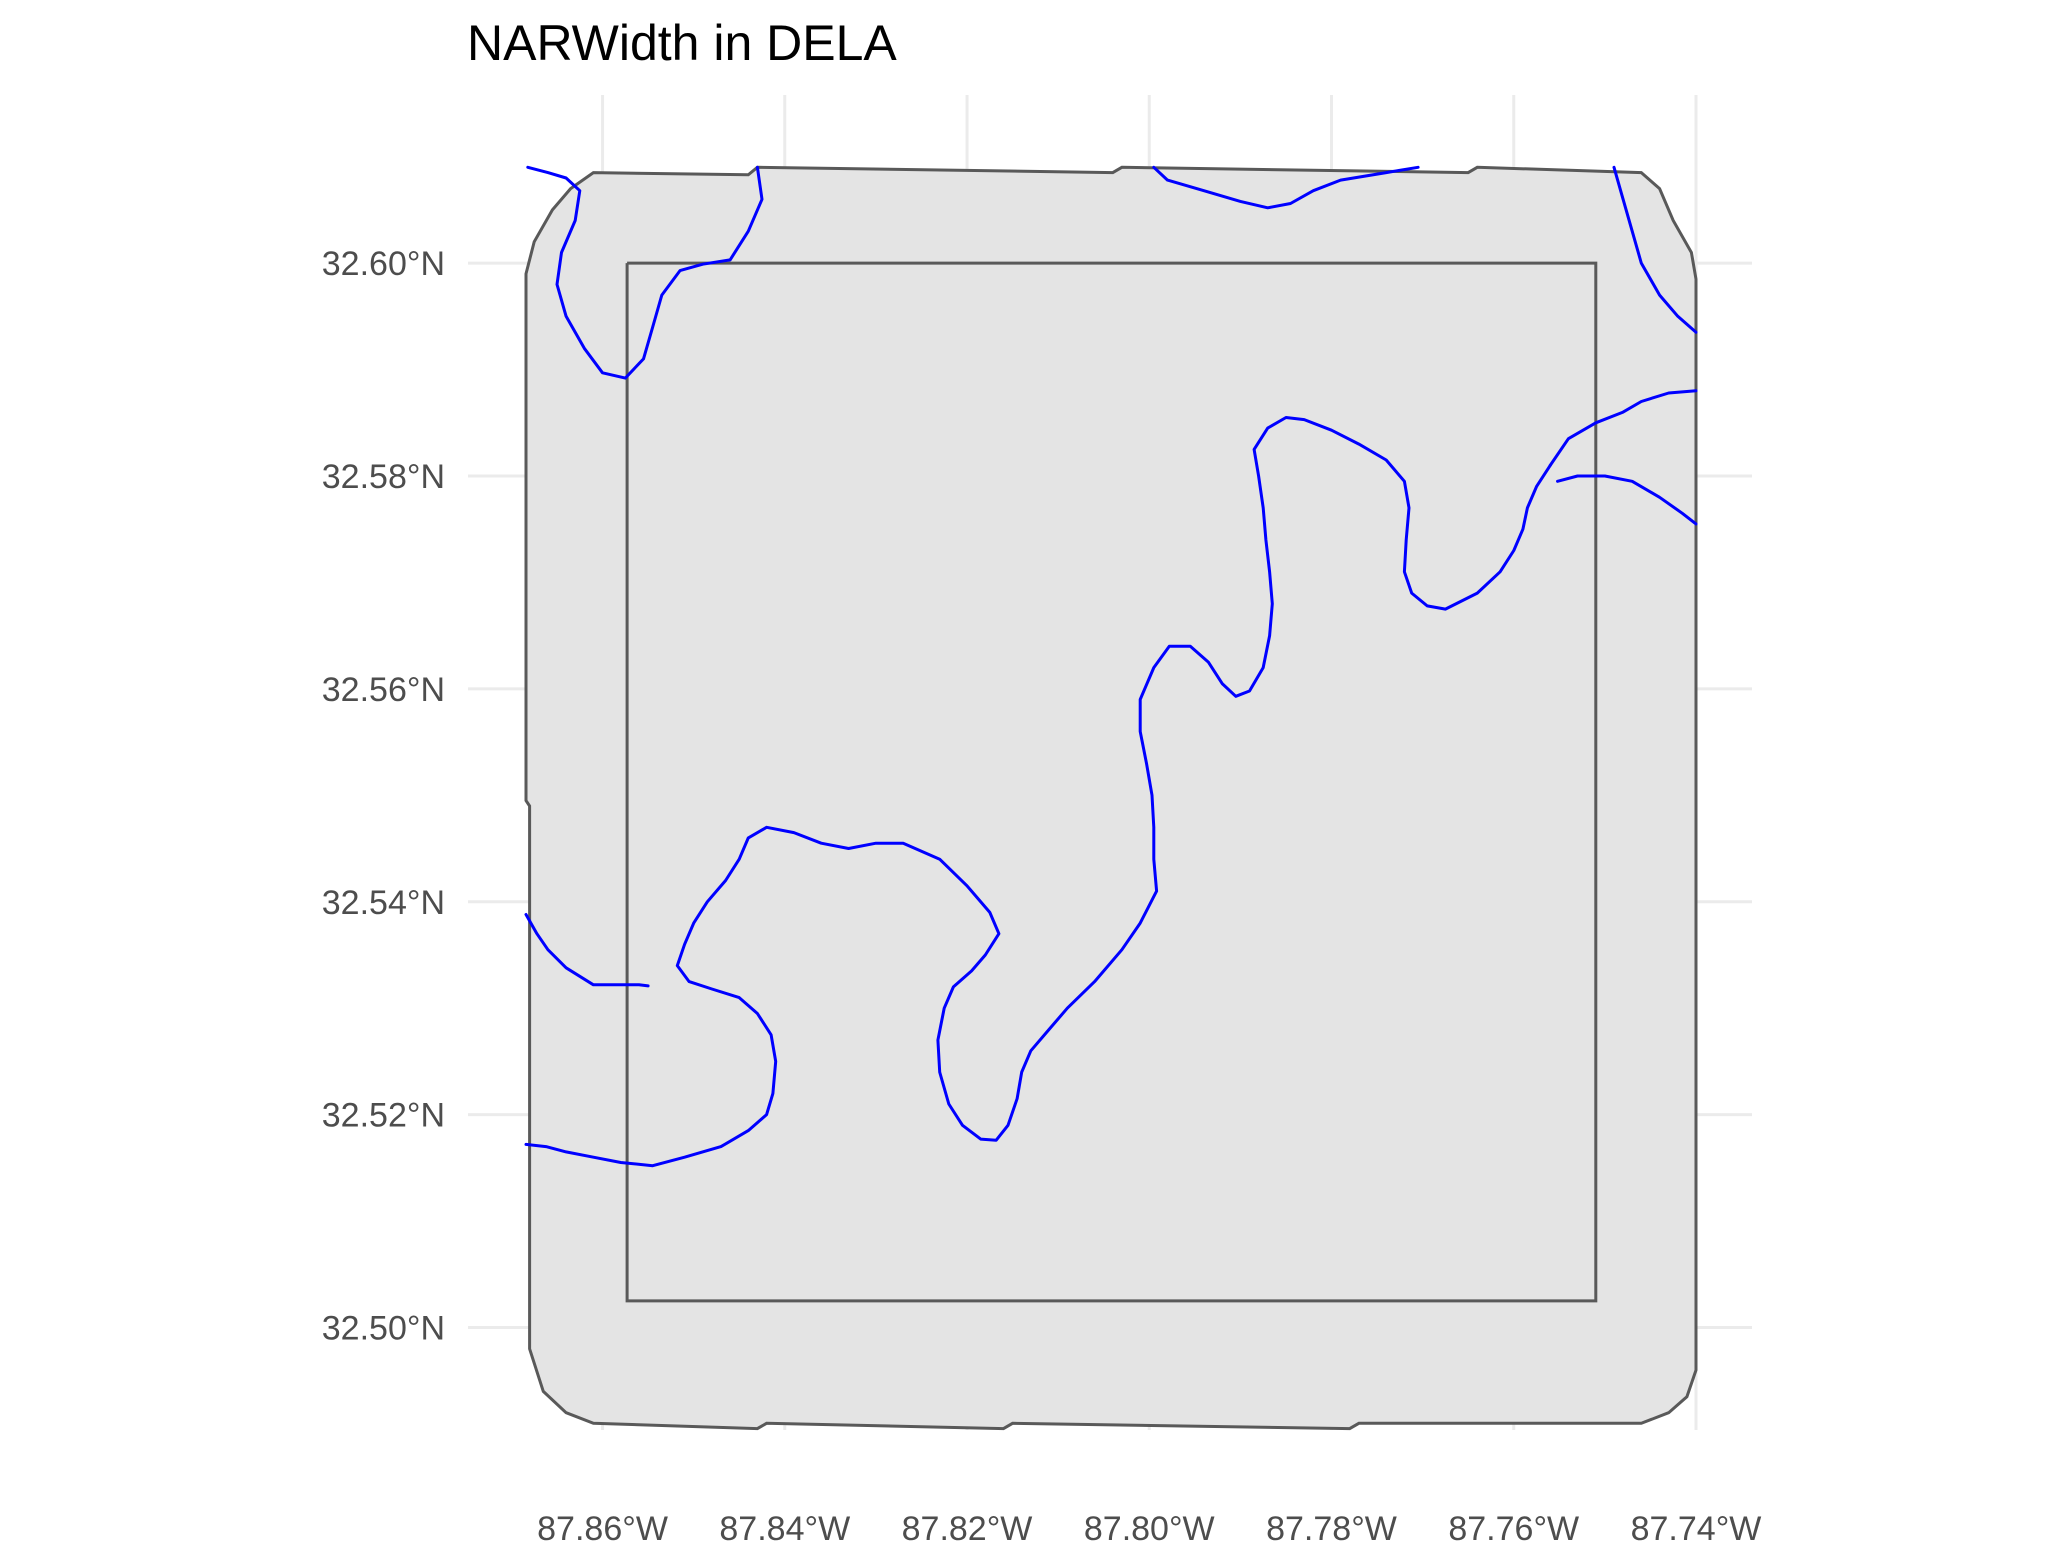 This screenshot has width=2049, height=1562. Describe the element at coordinates (383, 1116) in the screenshot. I see `y-tick-label-4: 32.52°N` at that location.